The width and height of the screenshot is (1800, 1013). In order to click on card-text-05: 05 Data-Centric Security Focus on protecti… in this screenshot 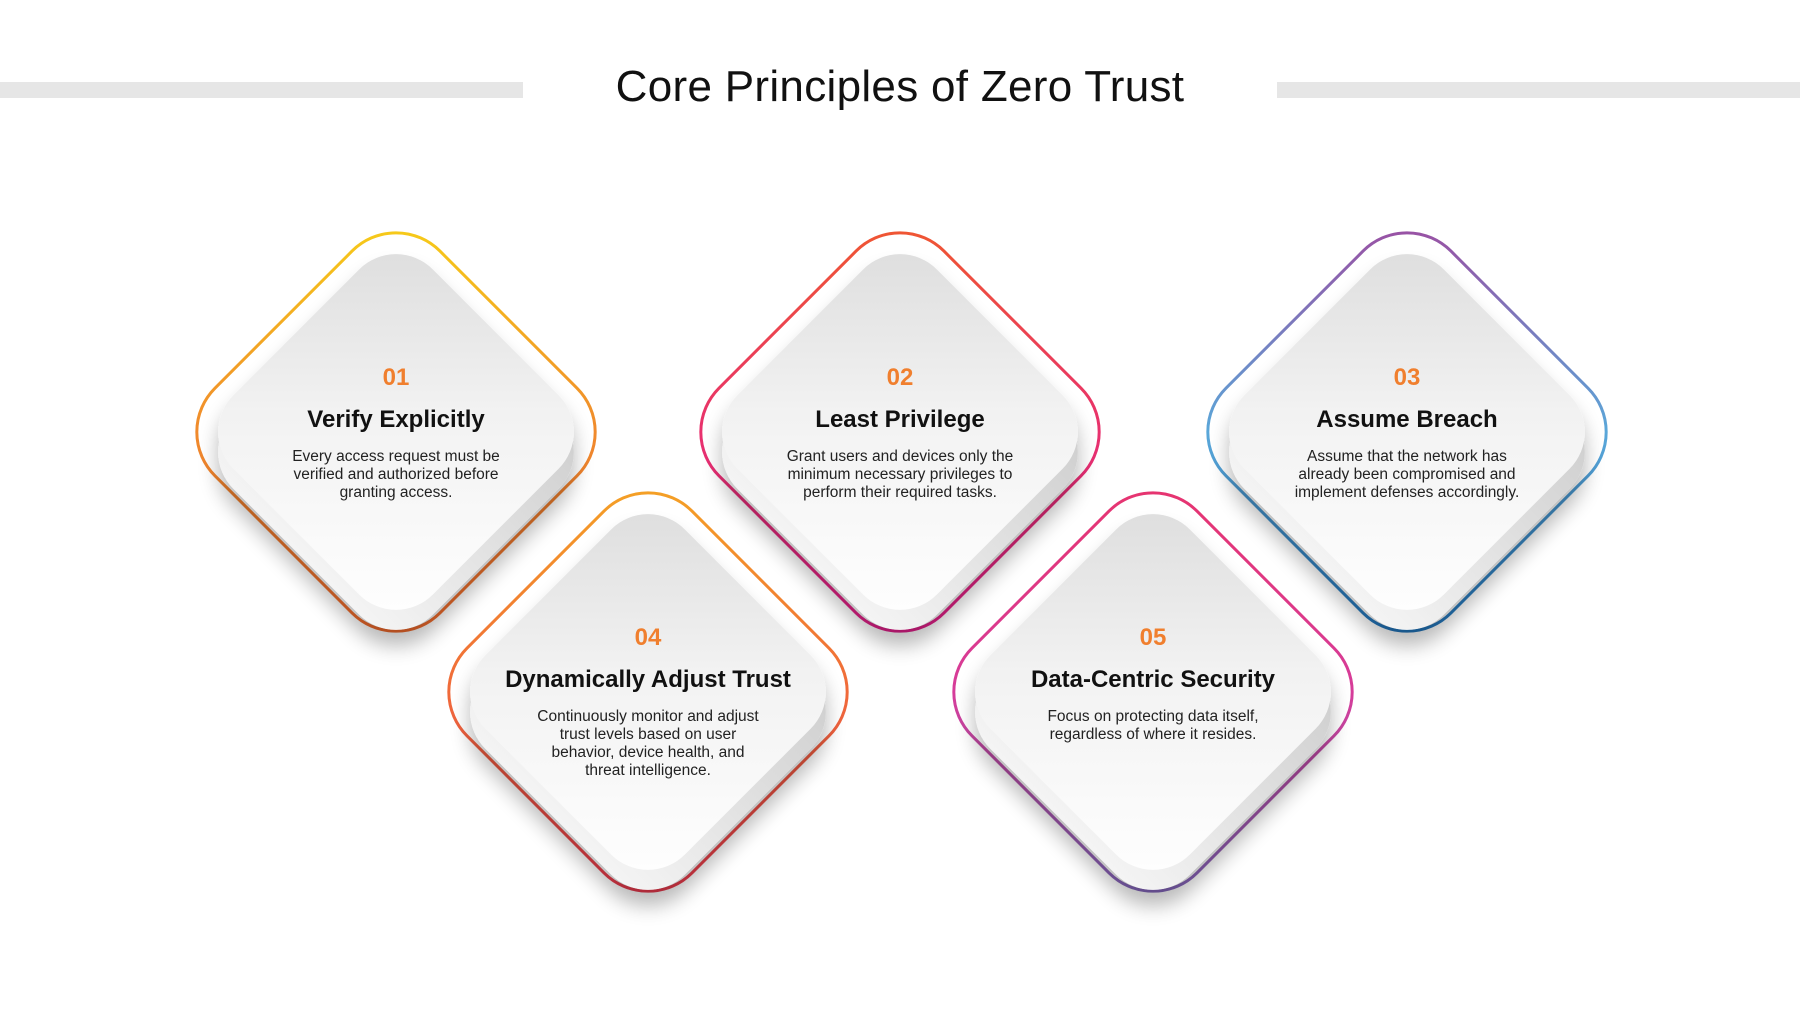, I will do `click(1153, 684)`.